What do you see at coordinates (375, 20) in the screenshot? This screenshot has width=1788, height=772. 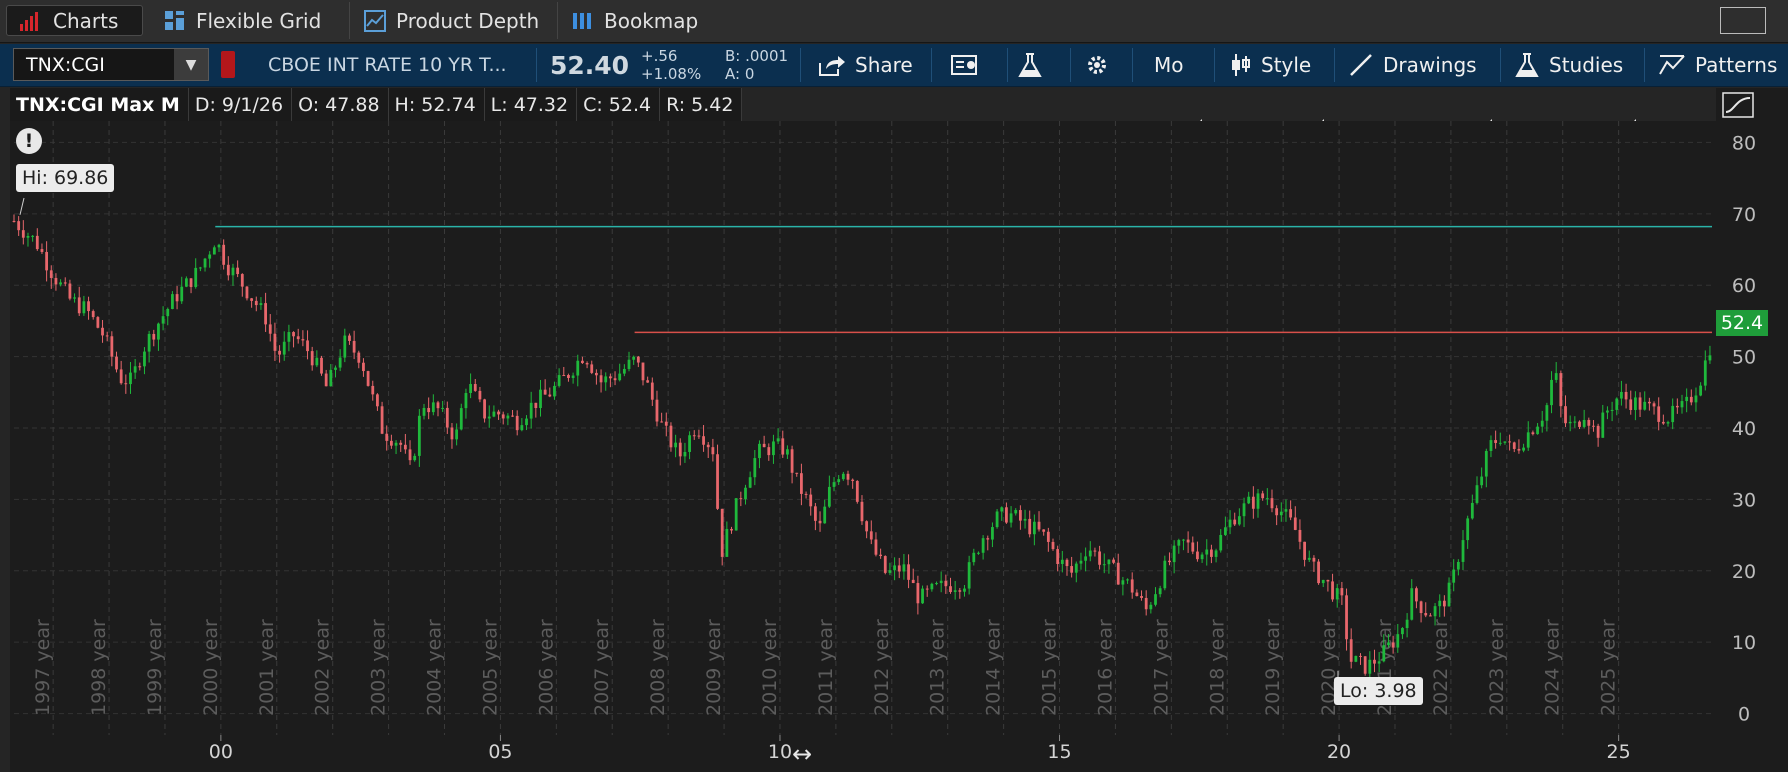 I see `depth-chart-icon` at bounding box center [375, 20].